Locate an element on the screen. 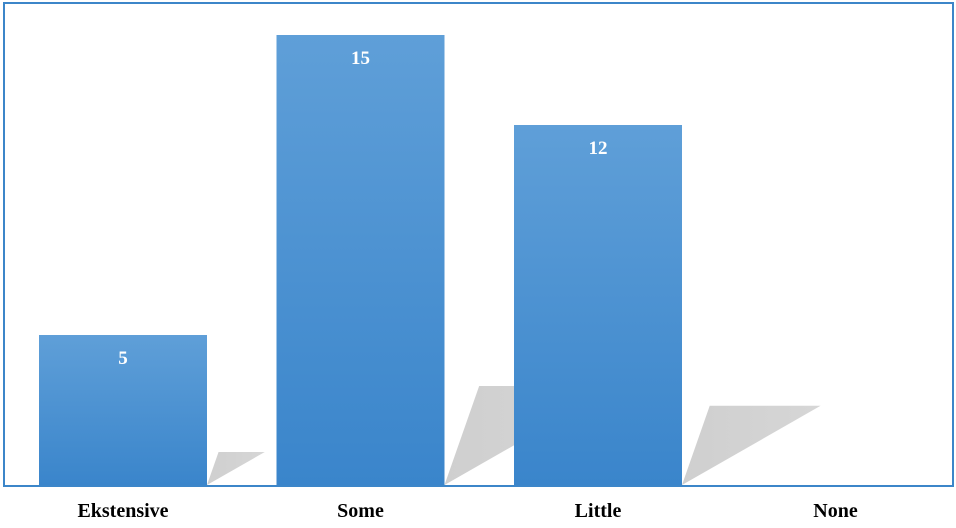  category-label: Ekstensive is located at coordinates (122, 511).